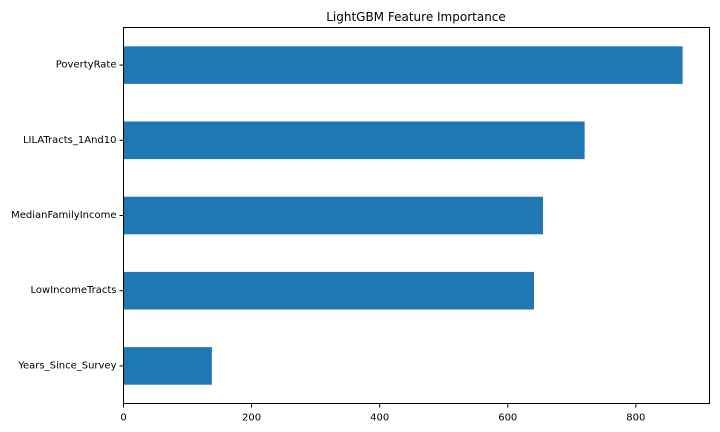 The height and width of the screenshot is (432, 720). I want to click on y-tick-label: Years_Since_Survey, so click(66, 365).